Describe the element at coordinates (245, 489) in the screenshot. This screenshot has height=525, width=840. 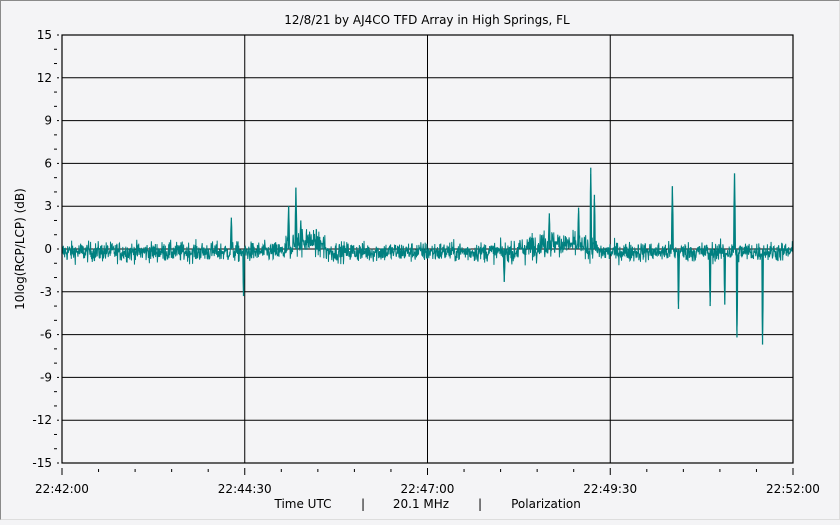
I see `x-tick-label: 22:44:30` at that location.